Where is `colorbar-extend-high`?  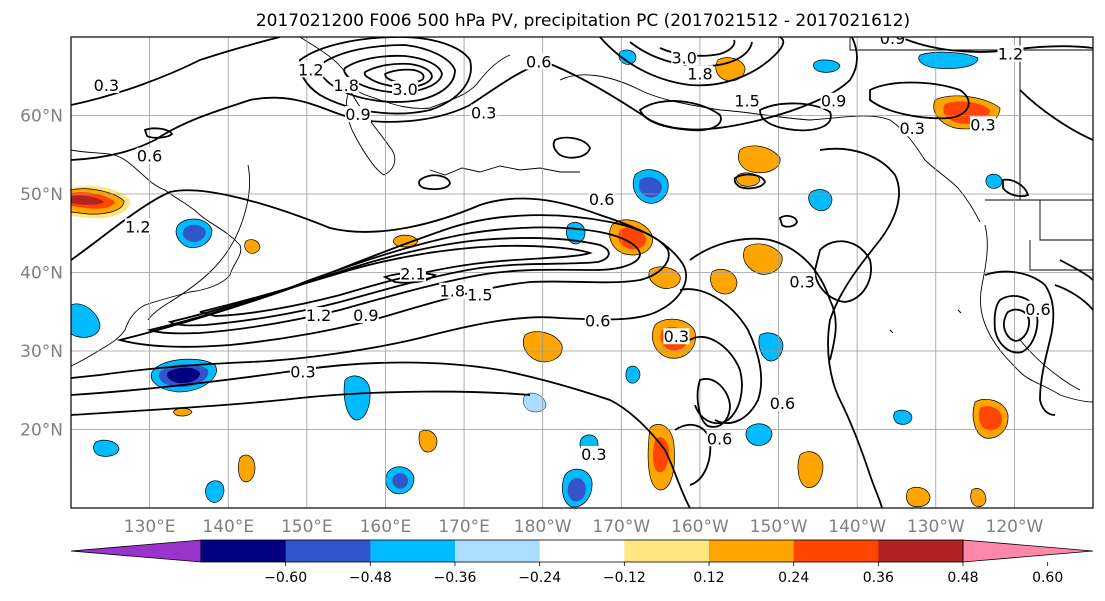
colorbar-extend-high is located at coordinates (1028, 551).